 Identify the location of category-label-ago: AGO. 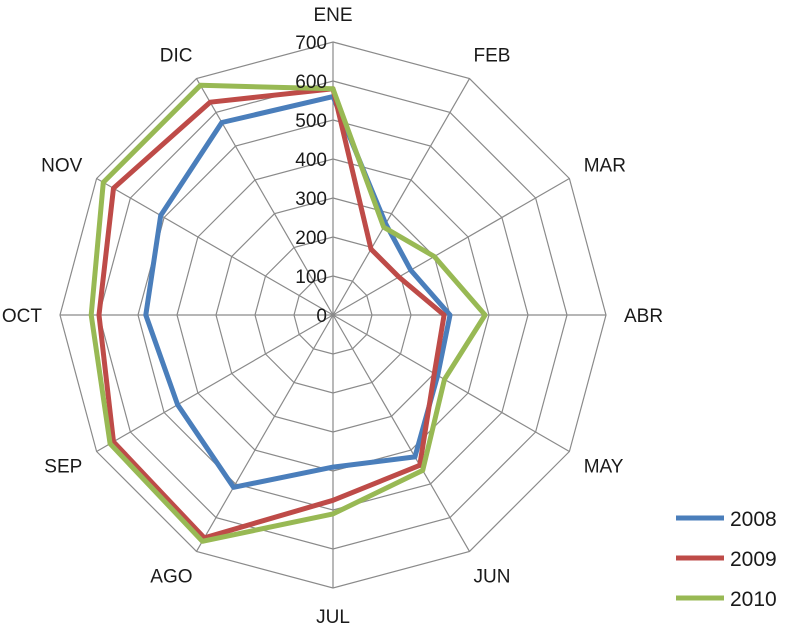
(171, 577).